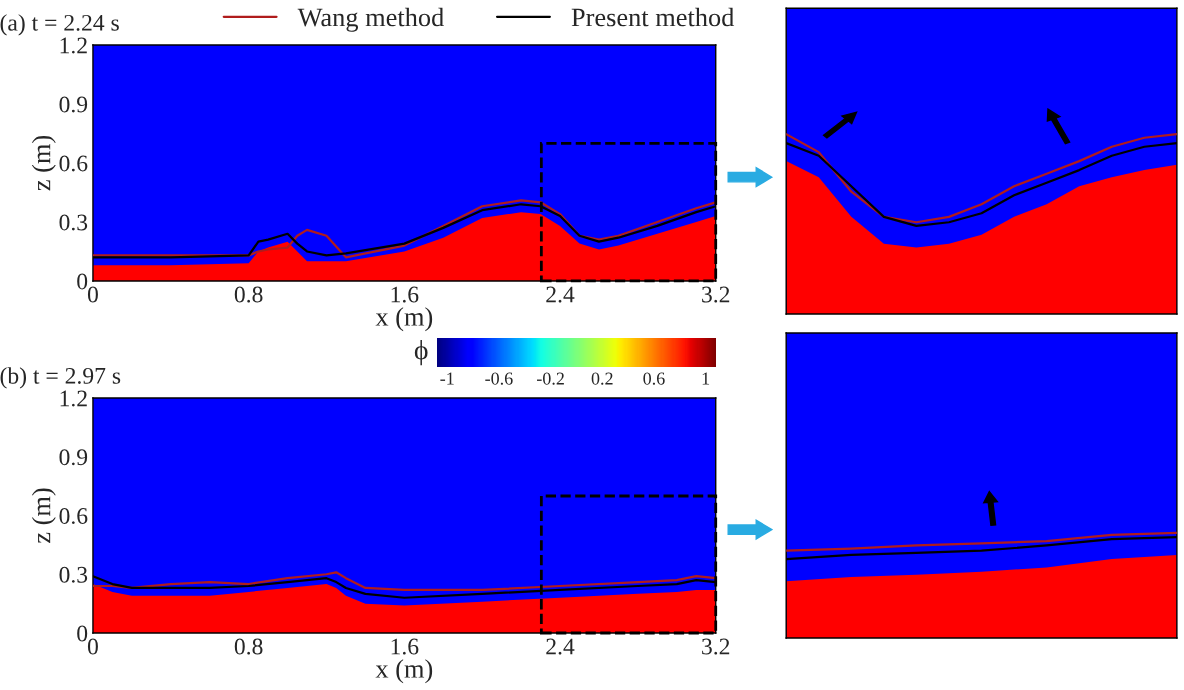 The height and width of the screenshot is (690, 1184). I want to click on color-bar-label: 0.6, so click(654, 378).